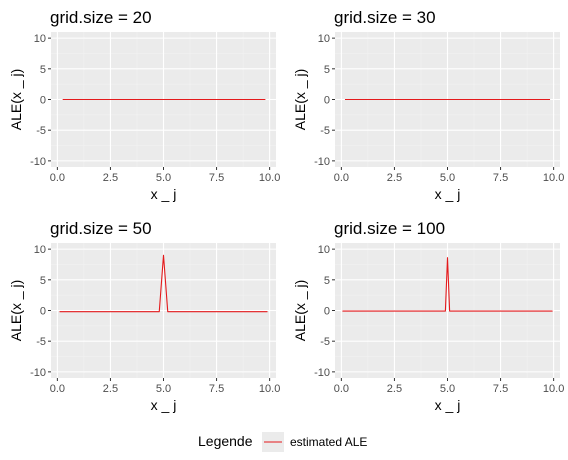 This screenshot has height=460, width=568. What do you see at coordinates (282, 442) in the screenshot?
I see `legend: Legende estimated ALE` at bounding box center [282, 442].